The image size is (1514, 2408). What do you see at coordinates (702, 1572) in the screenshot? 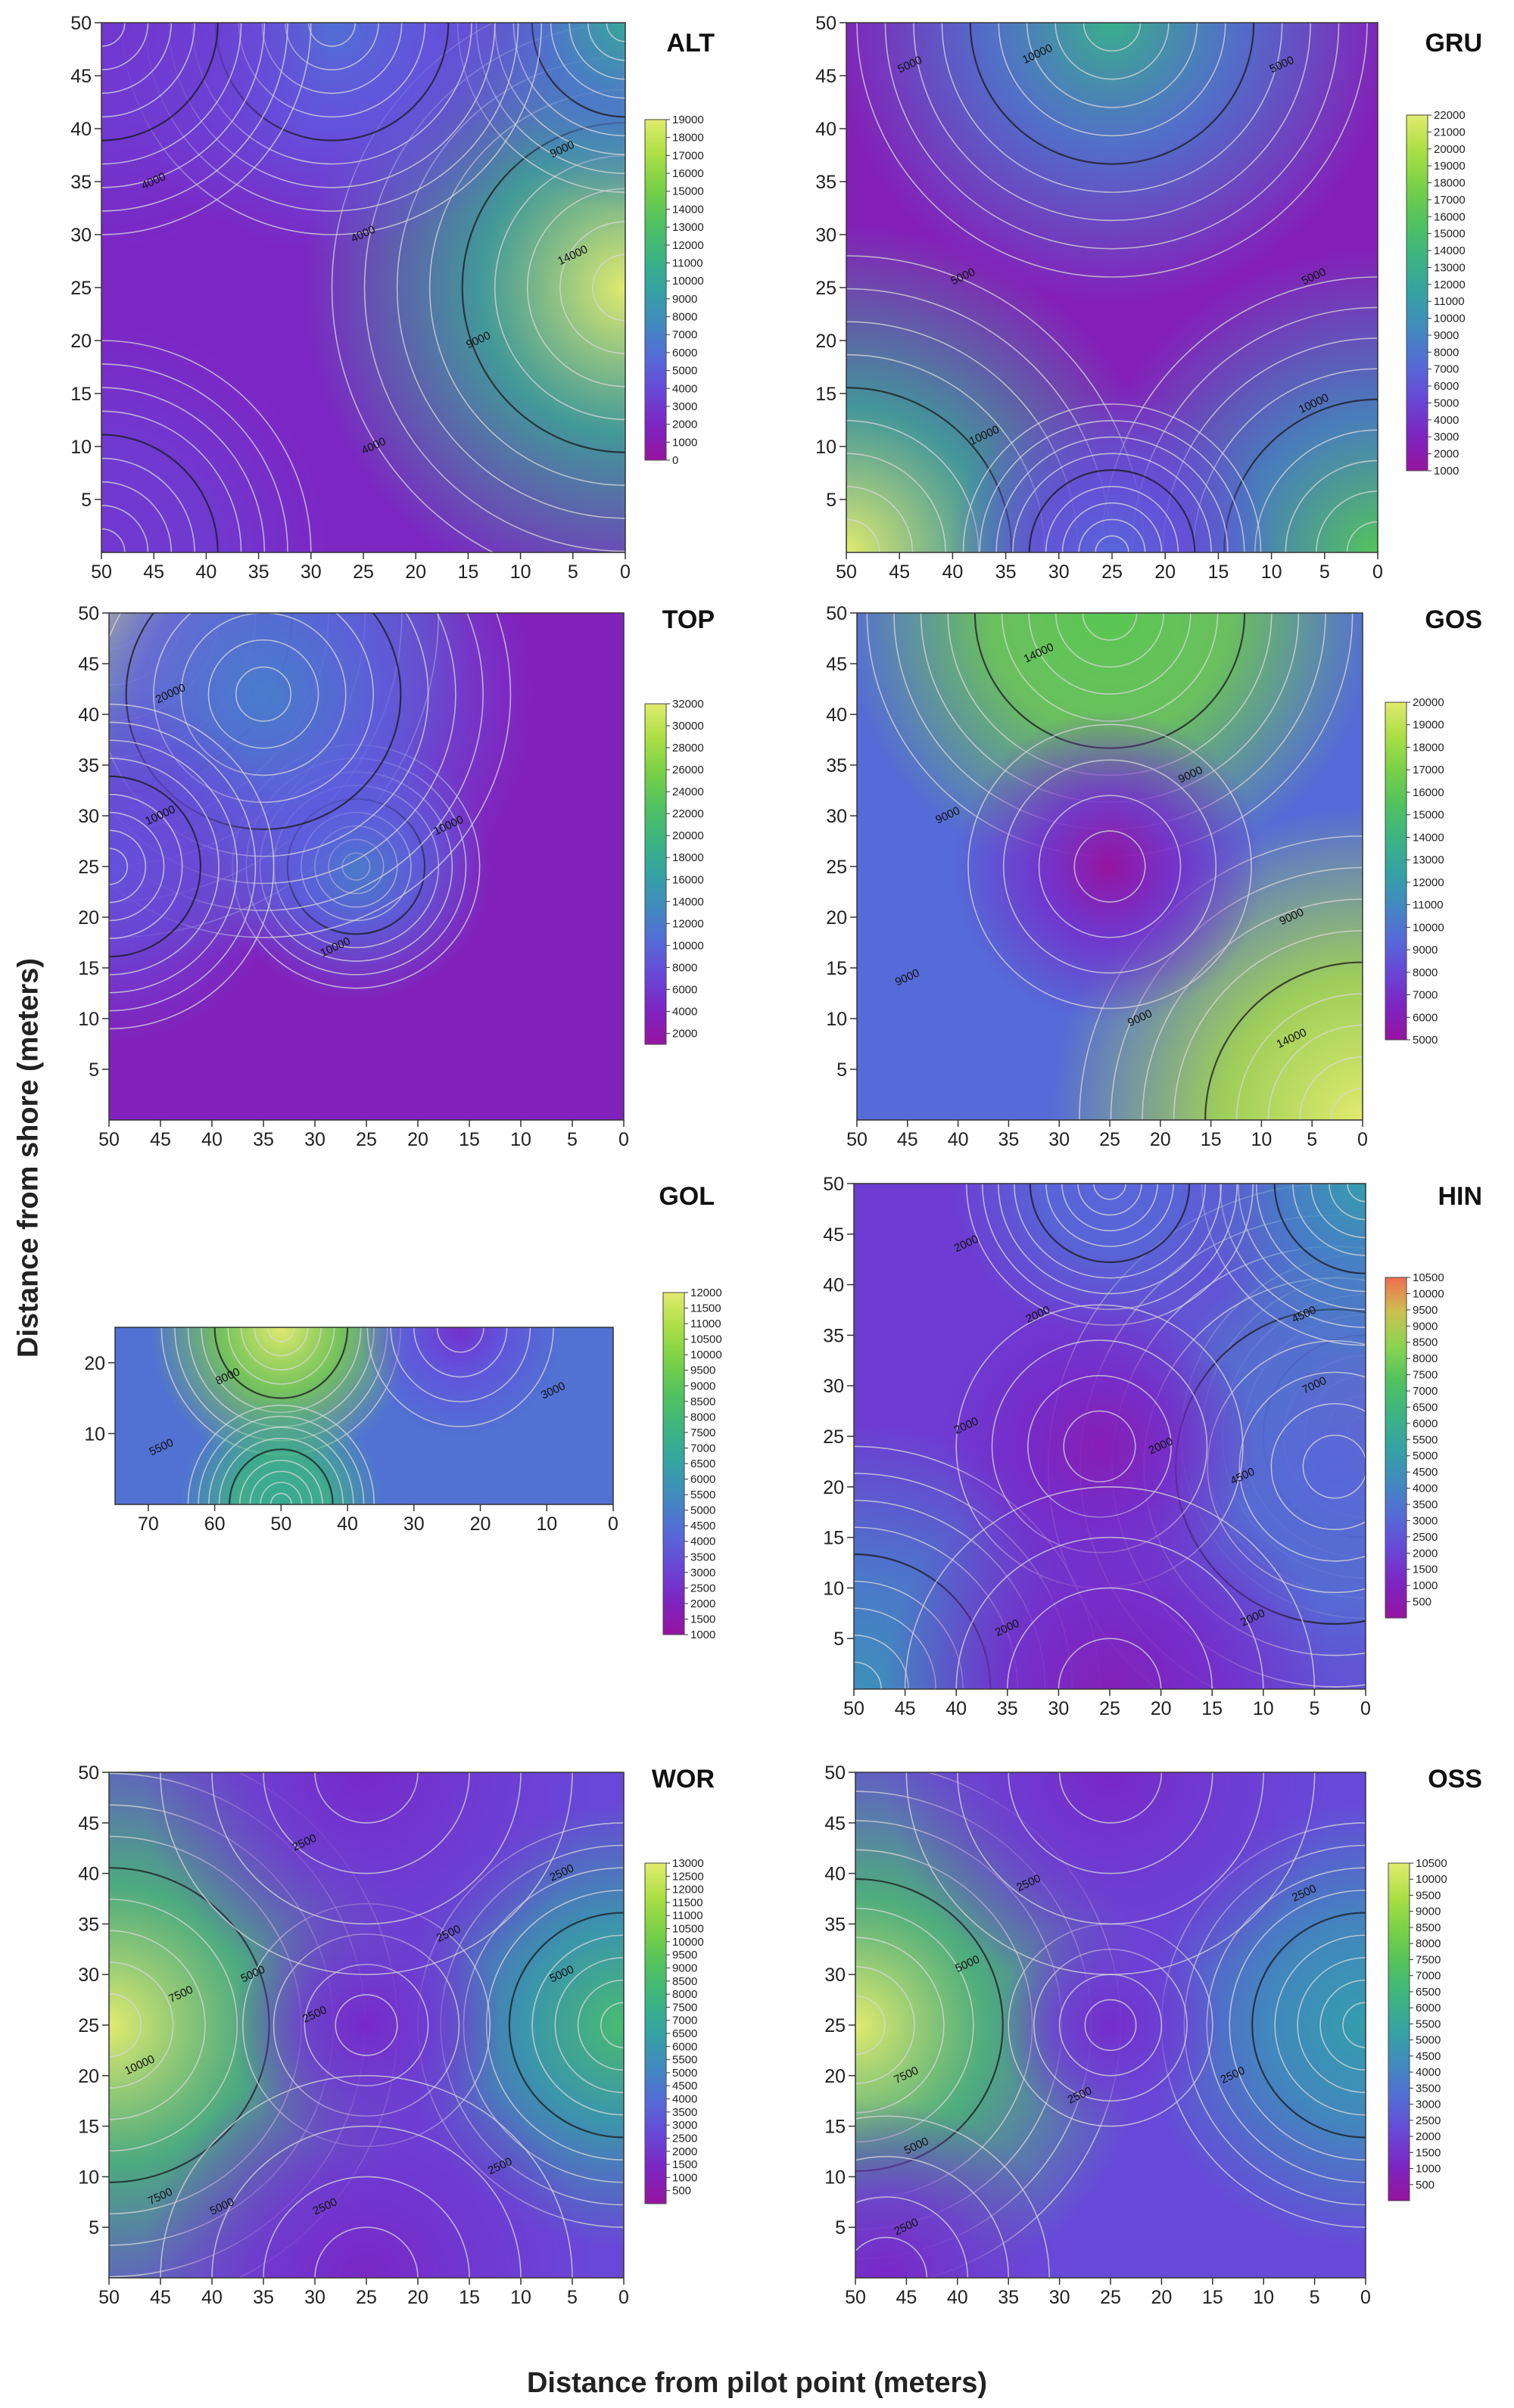
I see `colorbar-tick-label: 3000` at bounding box center [702, 1572].